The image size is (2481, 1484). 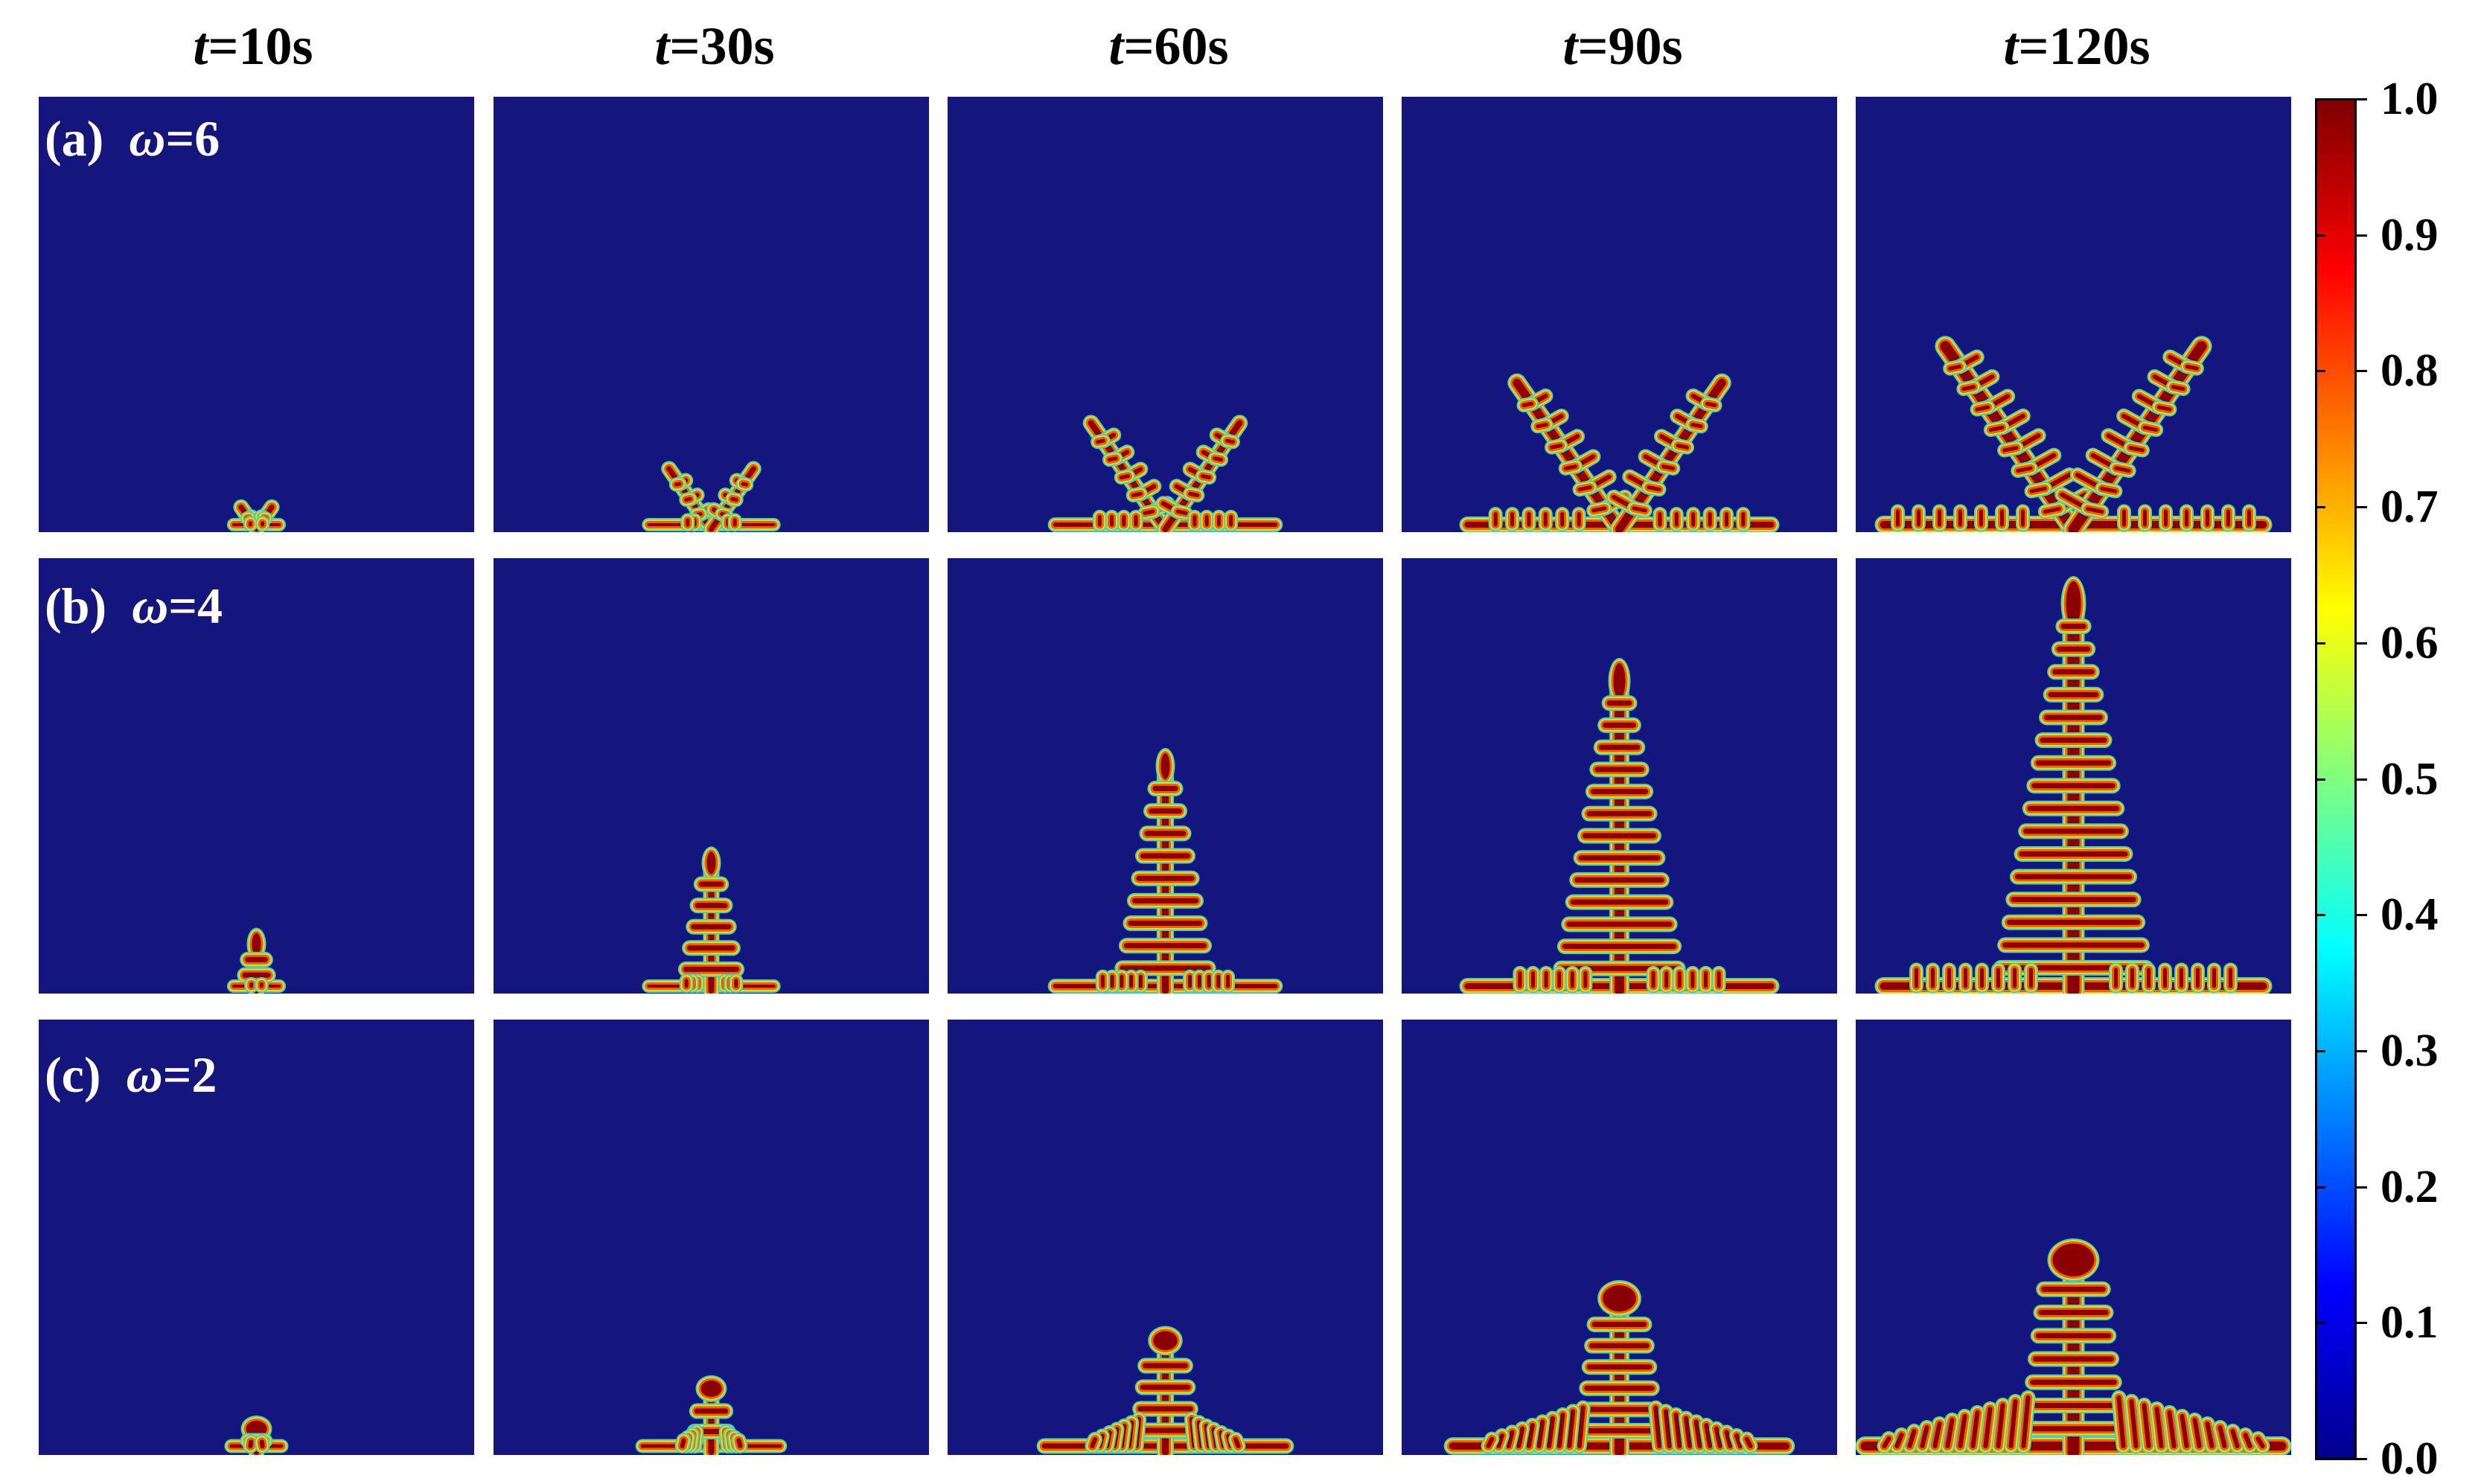 What do you see at coordinates (2410, 1459) in the screenshot?
I see `colorbar-tick-label: 0.0` at bounding box center [2410, 1459].